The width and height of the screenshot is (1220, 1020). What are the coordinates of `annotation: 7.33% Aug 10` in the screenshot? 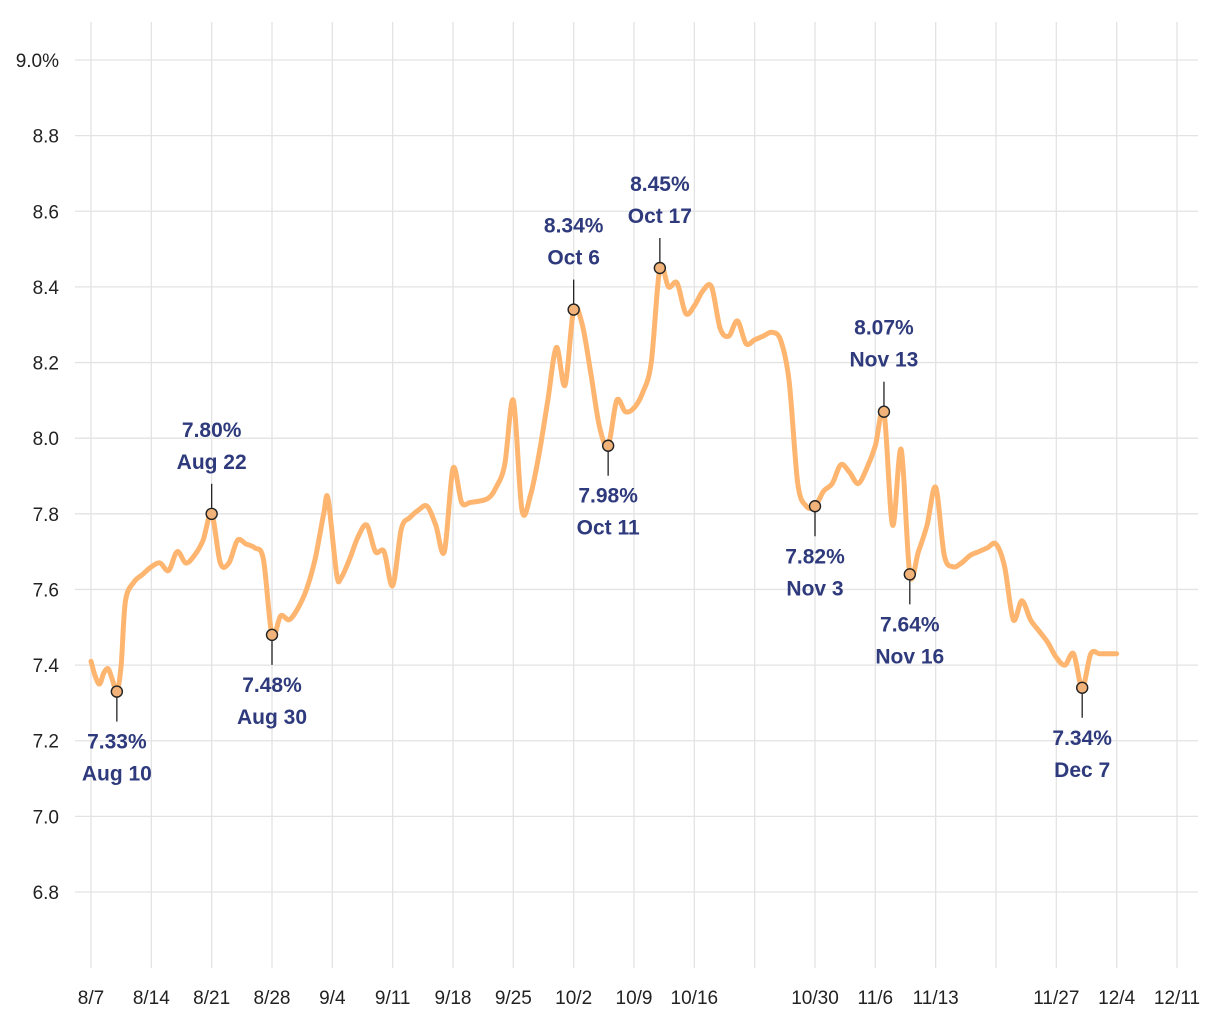 It's located at (117, 735).